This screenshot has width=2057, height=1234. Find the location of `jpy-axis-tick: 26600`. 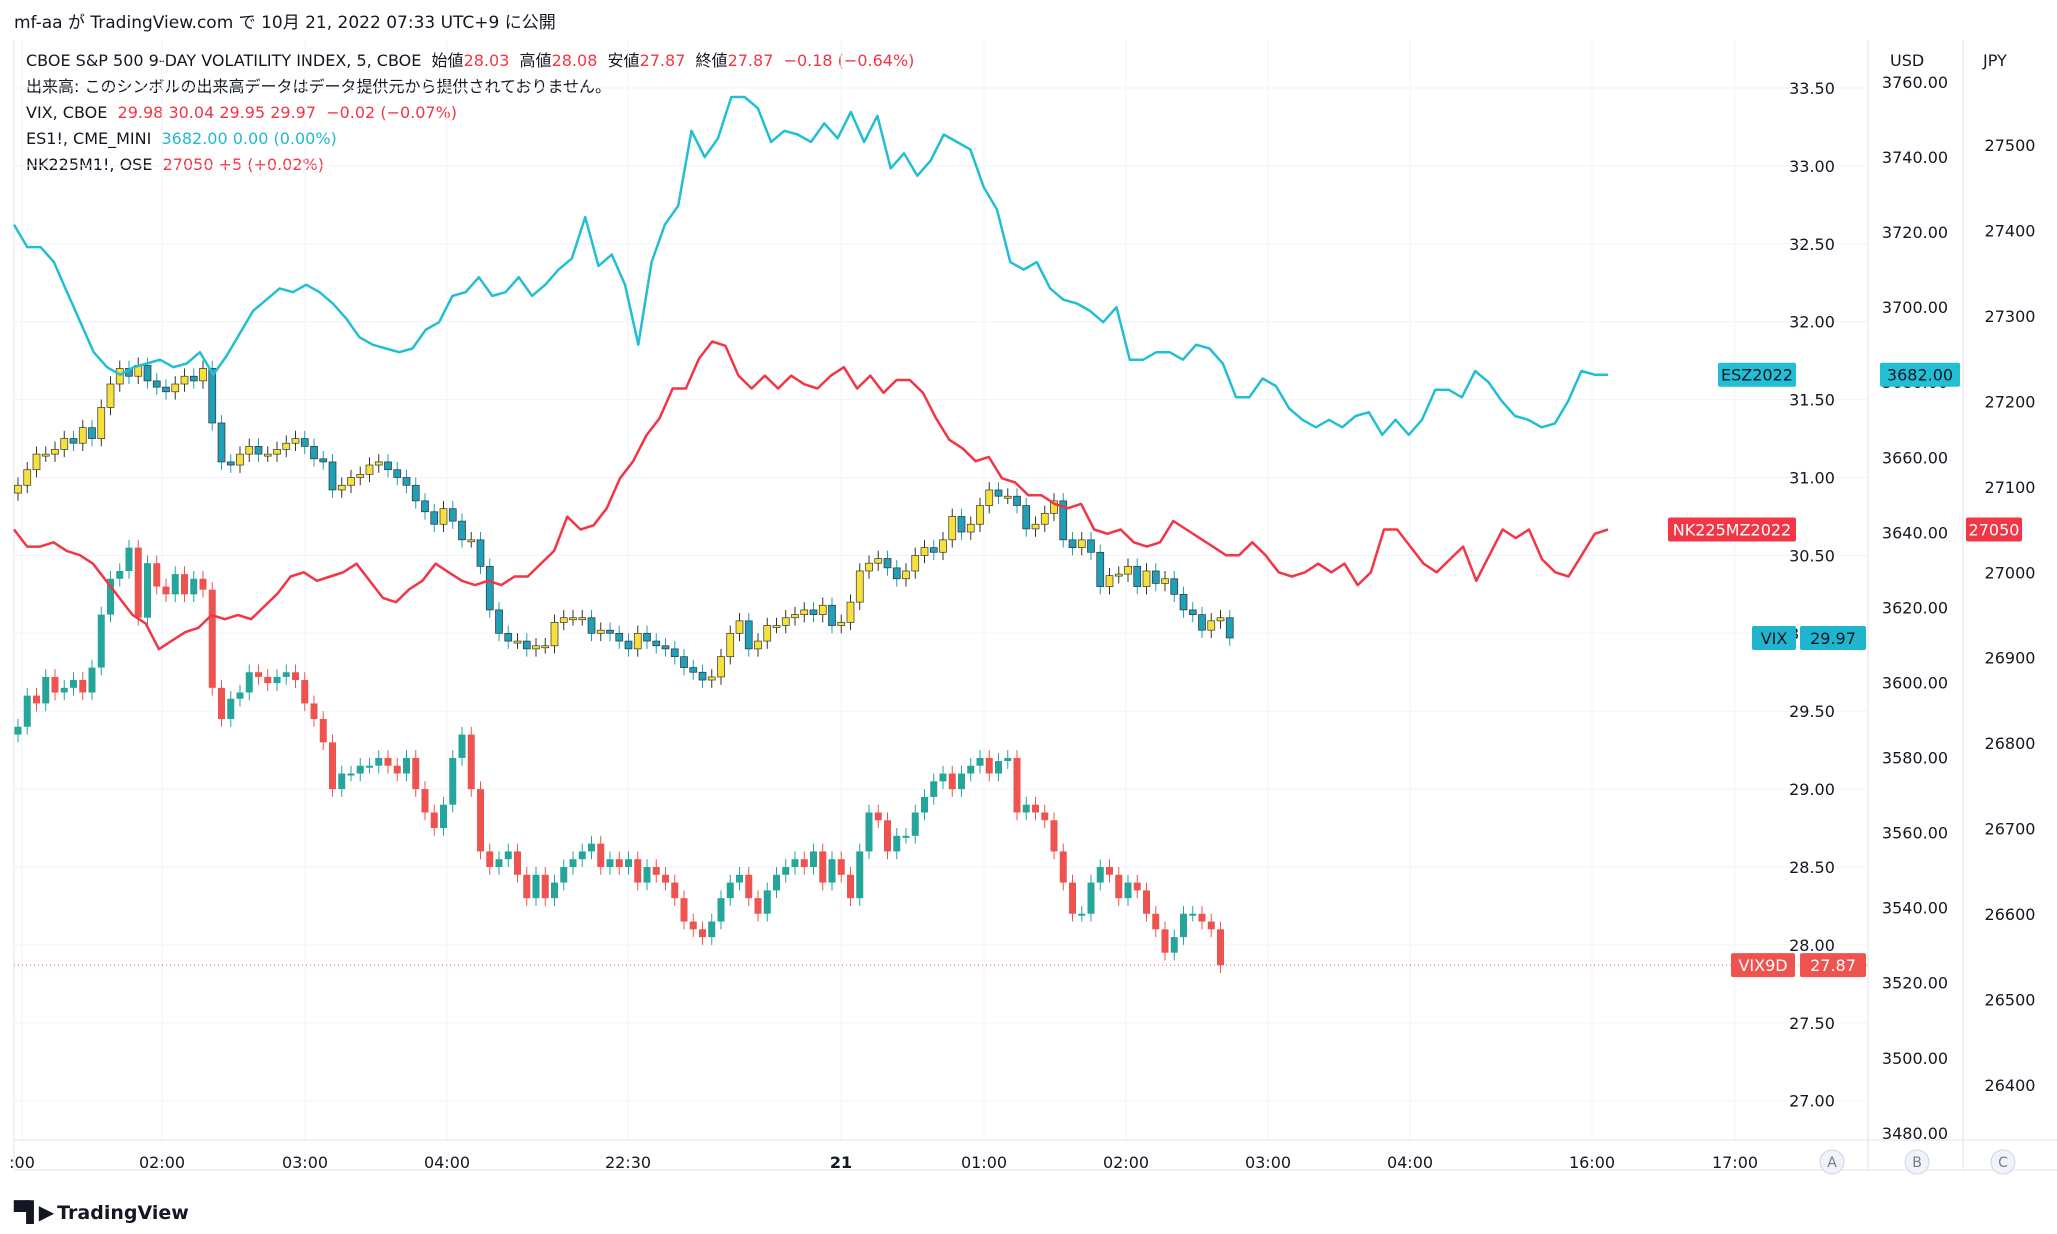

jpy-axis-tick: 26600 is located at coordinates (2010, 914).